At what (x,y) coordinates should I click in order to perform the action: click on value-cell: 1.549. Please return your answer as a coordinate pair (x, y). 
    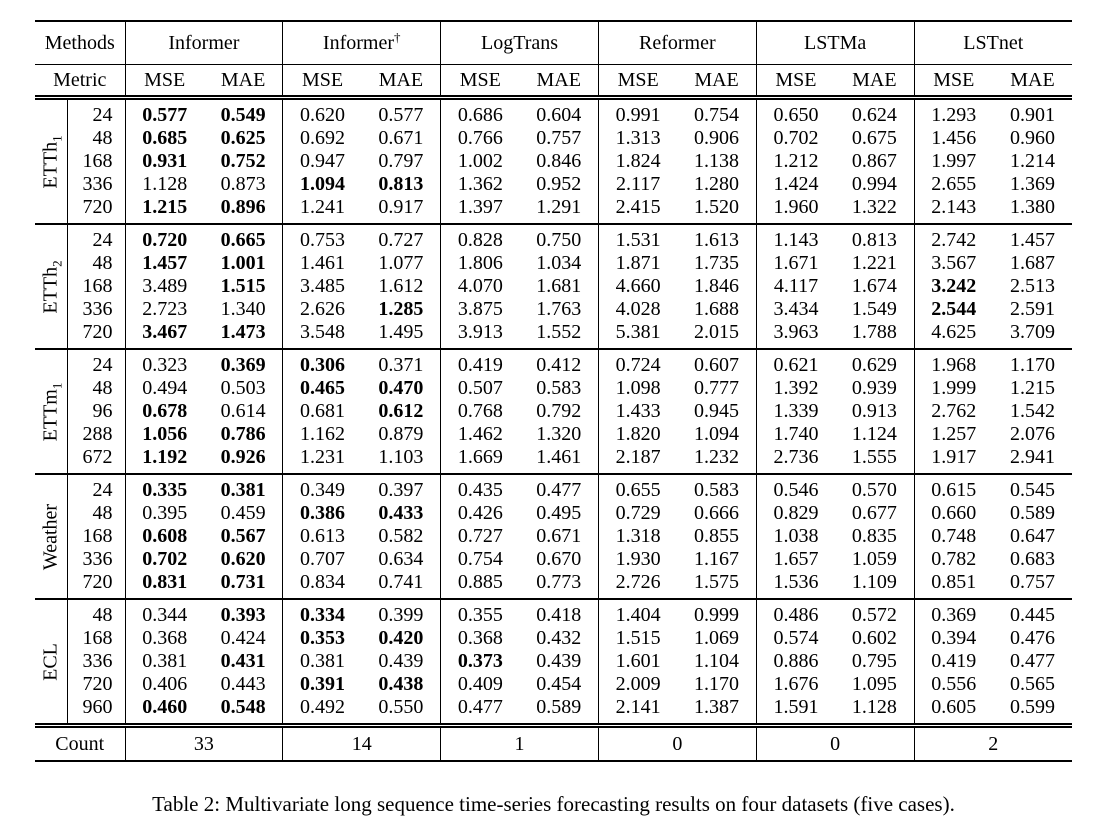
    Looking at the image, I should click on (874, 309).